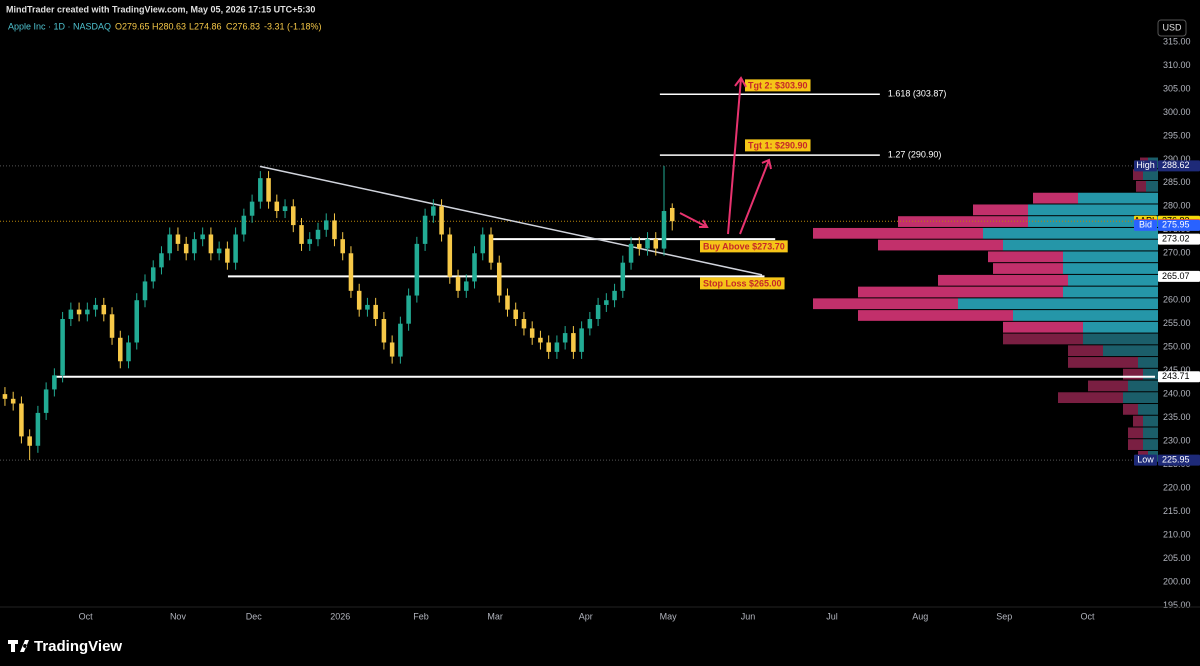 The height and width of the screenshot is (666, 1200). What do you see at coordinates (917, 94) in the screenshot?
I see `fib-label: 1.618 (303.87)` at bounding box center [917, 94].